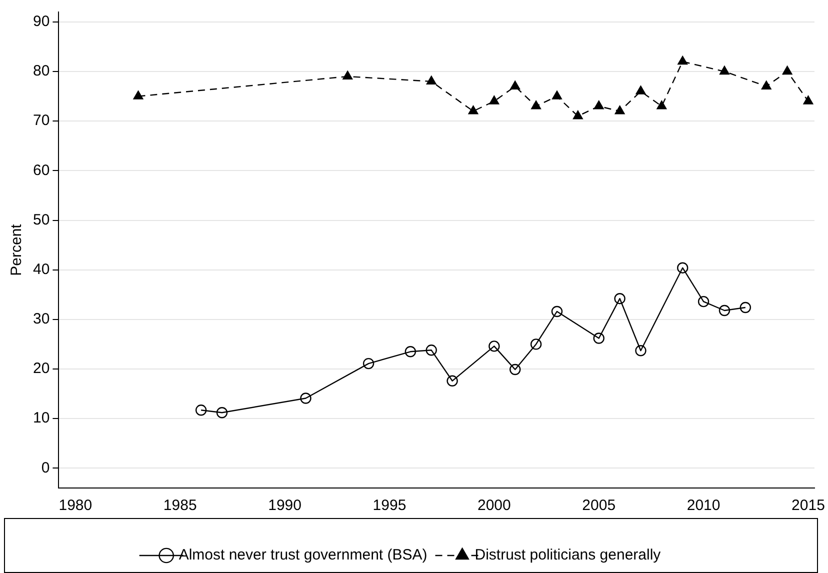 The image size is (828, 573). I want to click on x-tick-label: 1995, so click(389, 505).